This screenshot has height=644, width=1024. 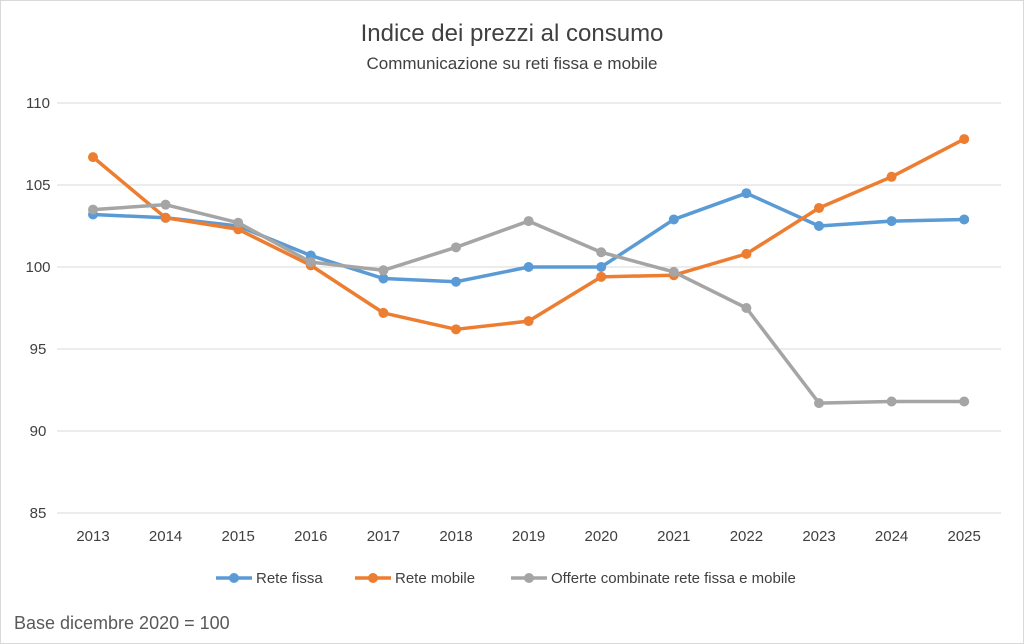 What do you see at coordinates (964, 536) in the screenshot?
I see `x-tick-label: 2025` at bounding box center [964, 536].